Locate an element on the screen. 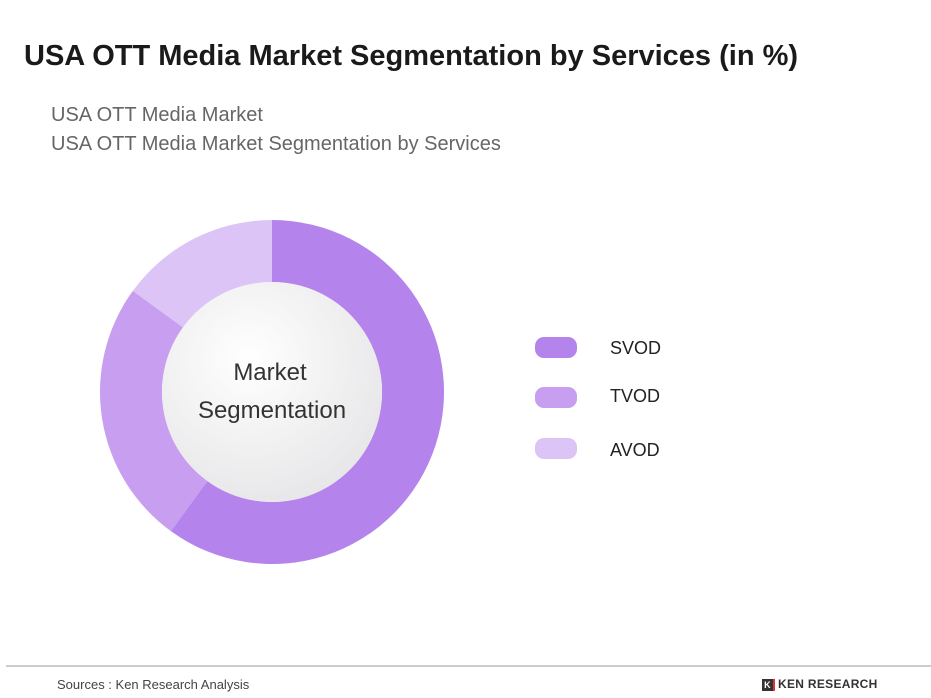 Image resolution: width=931 pixels, height=698 pixels. legend-label-tvod: TVOD is located at coordinates (635, 396).